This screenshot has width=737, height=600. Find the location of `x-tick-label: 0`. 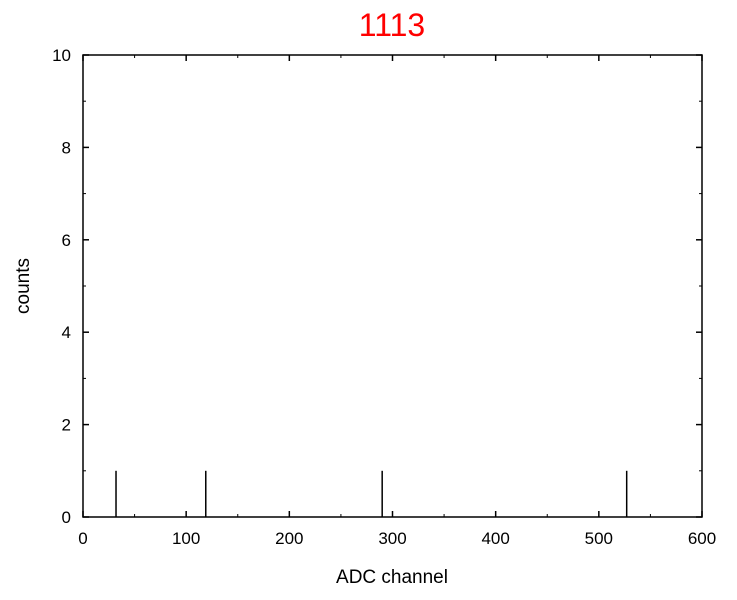

x-tick-label: 0 is located at coordinates (82, 538).